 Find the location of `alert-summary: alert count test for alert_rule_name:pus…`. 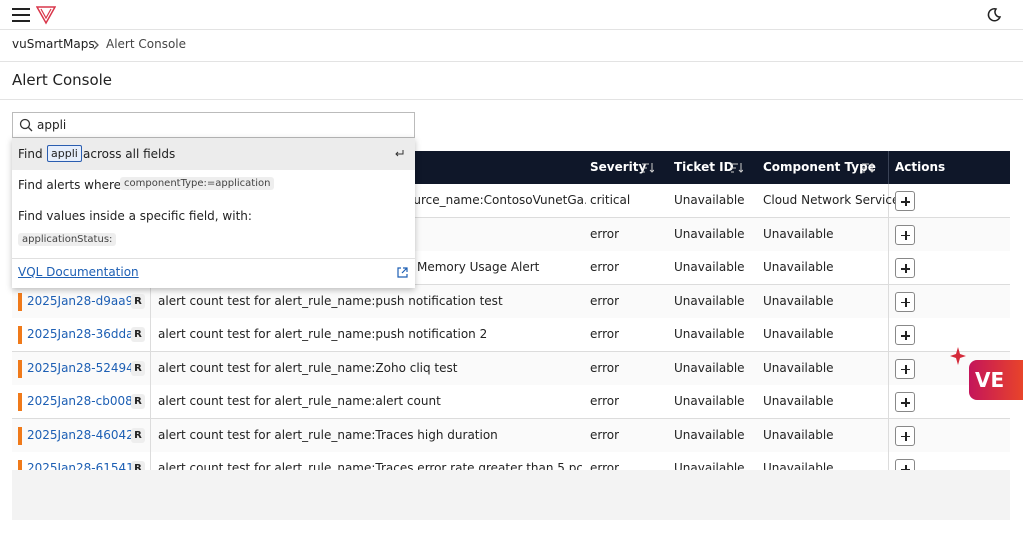

alert-summary: alert count test for alert_rule_name:pus… is located at coordinates (330, 300).